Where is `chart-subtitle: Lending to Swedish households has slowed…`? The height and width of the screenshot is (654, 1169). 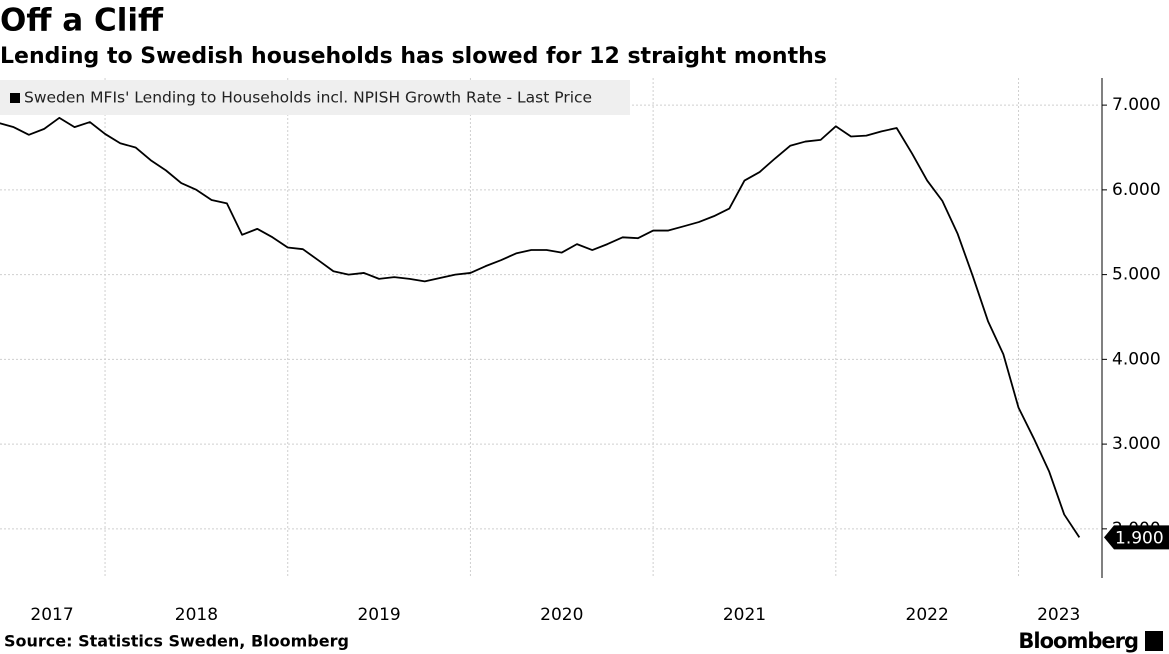
chart-subtitle: Lending to Swedish households has slowed… is located at coordinates (413, 56).